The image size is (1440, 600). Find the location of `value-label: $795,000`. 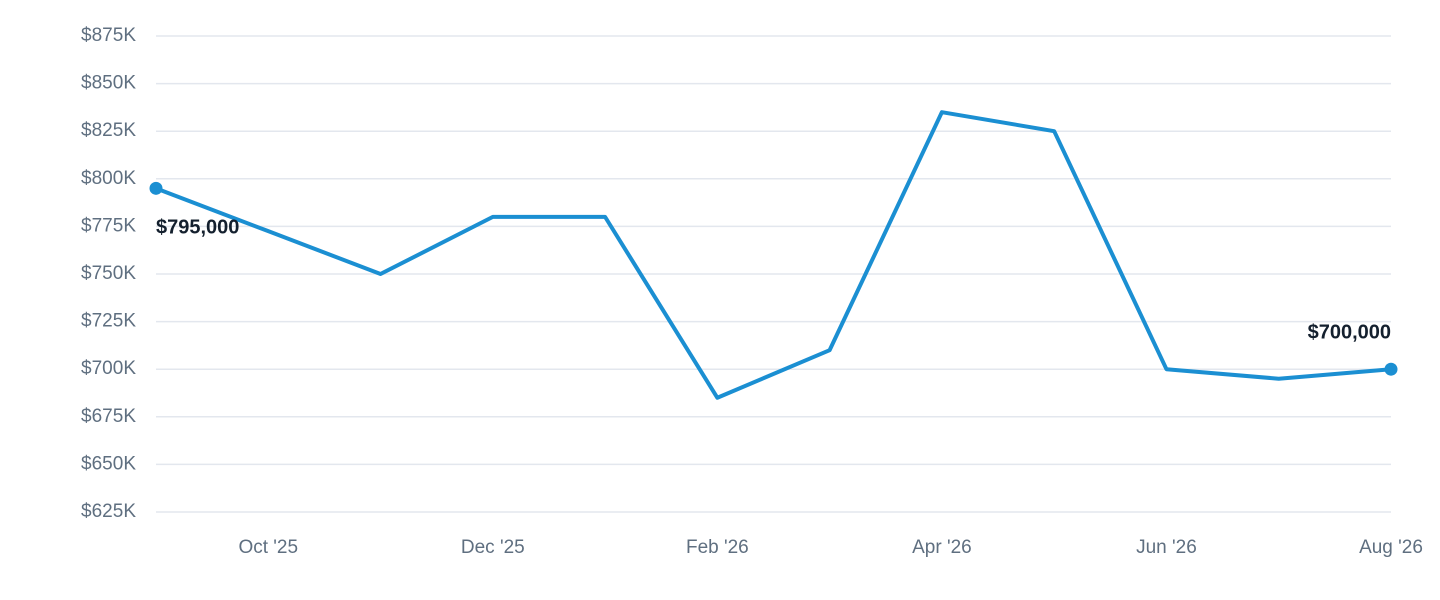

value-label: $795,000 is located at coordinates (197, 228).